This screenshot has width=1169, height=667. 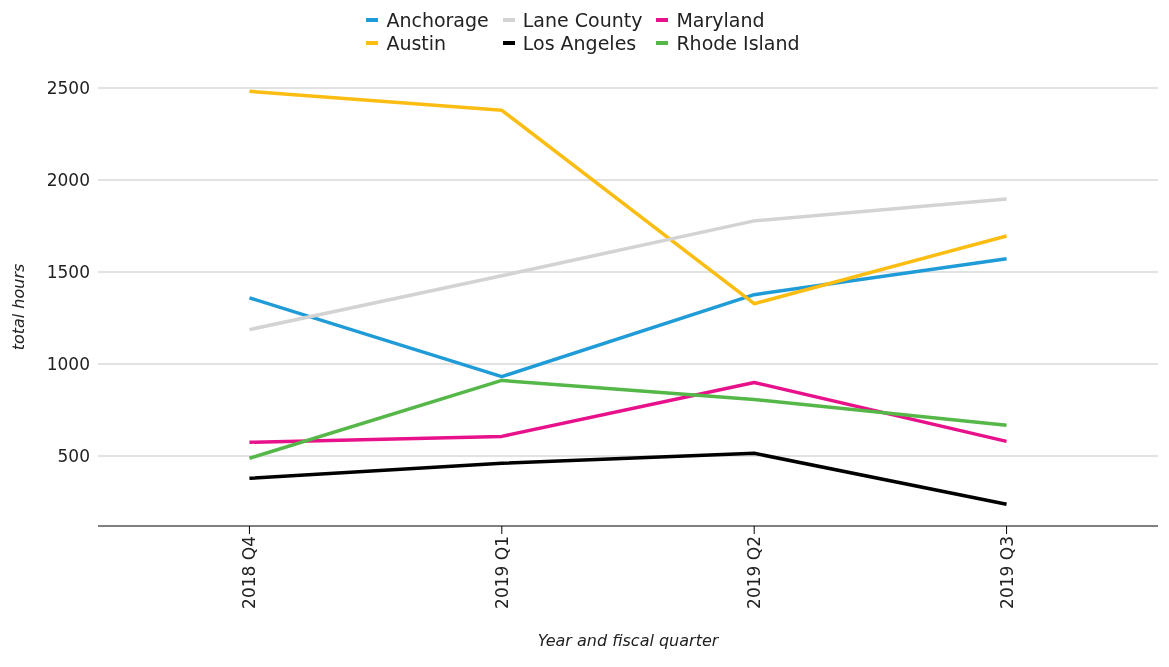 I want to click on legend-label: Austin, so click(x=416, y=42).